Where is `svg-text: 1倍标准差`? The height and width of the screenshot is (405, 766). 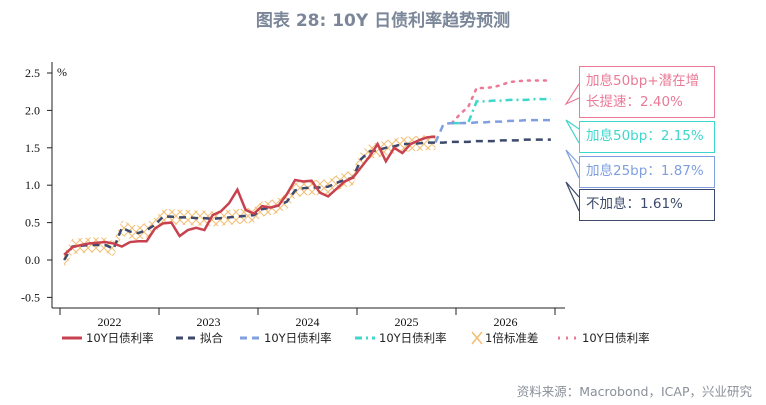 svg-text: 1倍标准差 is located at coordinates (511, 338).